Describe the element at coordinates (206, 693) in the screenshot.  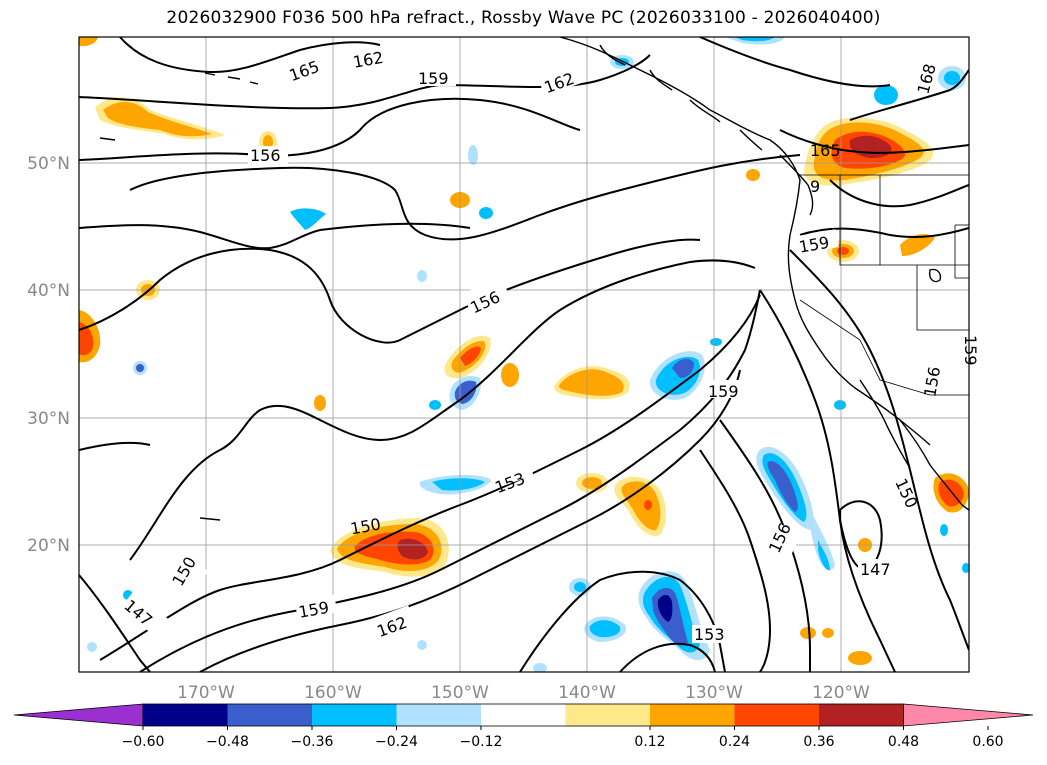
I see `lon-label: 170°W` at that location.